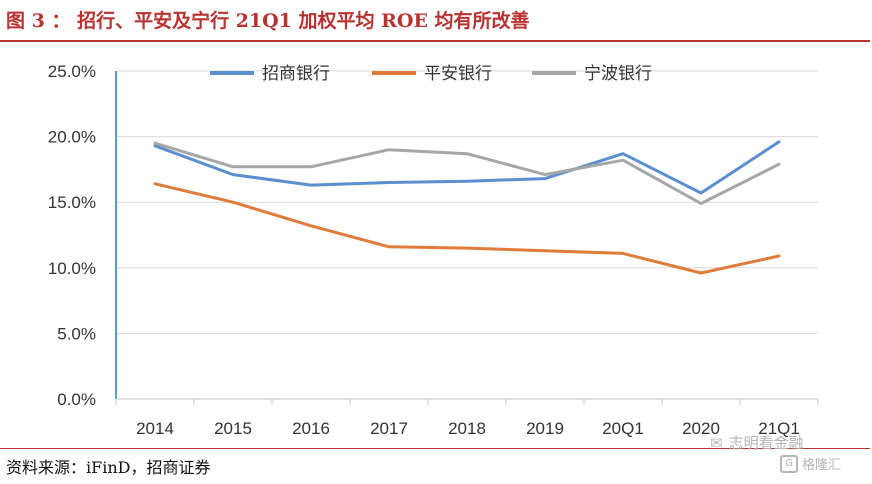 This screenshot has width=872, height=484. What do you see at coordinates (72, 71) in the screenshot?
I see `y-tick-label: 25.0%` at bounding box center [72, 71].